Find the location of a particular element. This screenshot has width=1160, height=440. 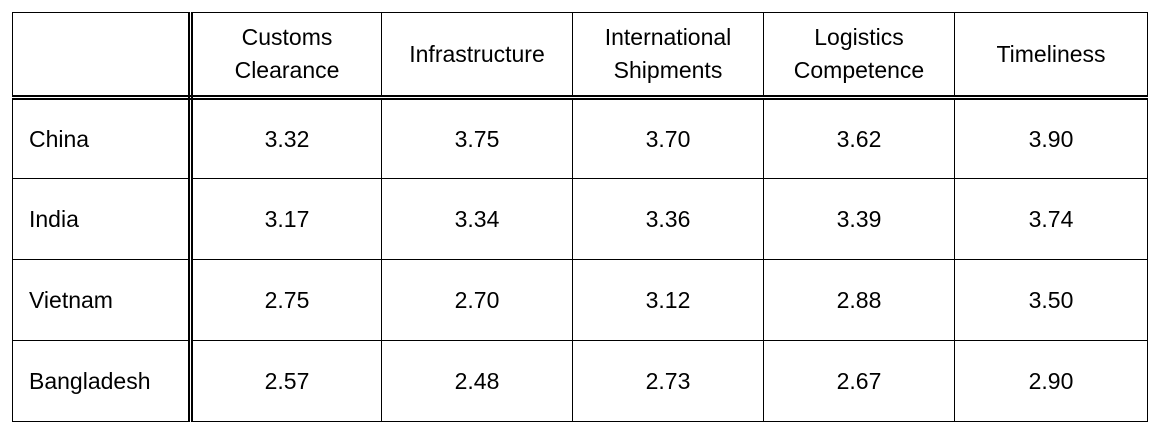

table-cell: 2.67 is located at coordinates (859, 381).